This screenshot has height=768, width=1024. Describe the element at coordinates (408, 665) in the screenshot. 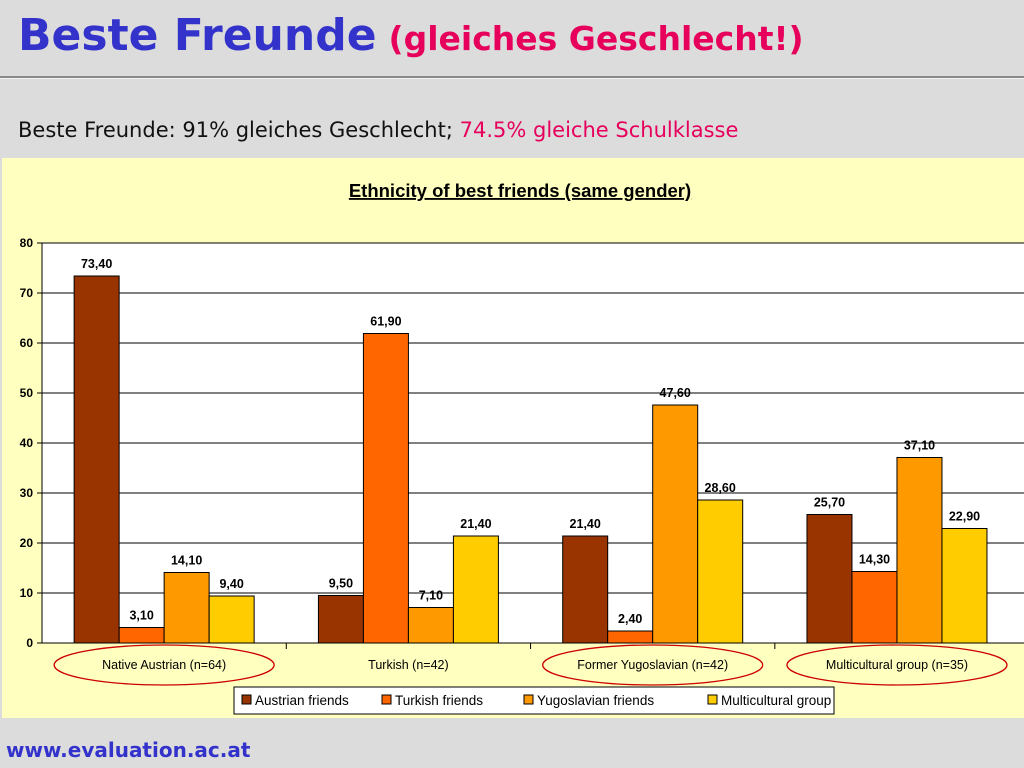

I see `x-category-label: Turkish (n=42)` at that location.